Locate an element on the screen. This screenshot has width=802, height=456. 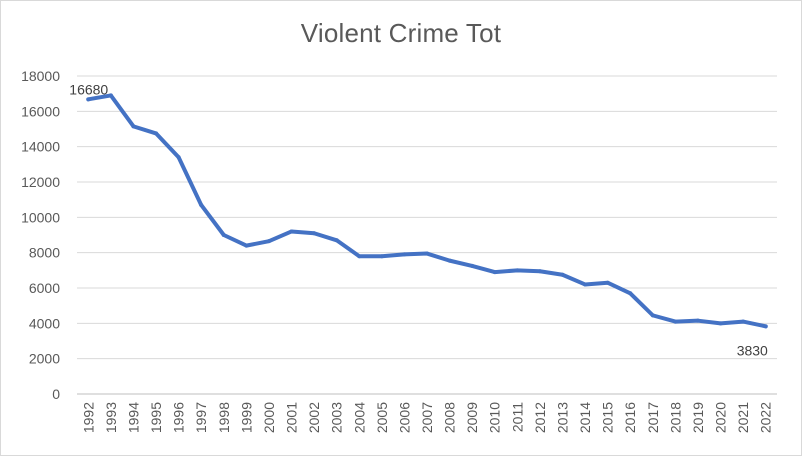
y-tick-label: 10000 is located at coordinates (40, 217).